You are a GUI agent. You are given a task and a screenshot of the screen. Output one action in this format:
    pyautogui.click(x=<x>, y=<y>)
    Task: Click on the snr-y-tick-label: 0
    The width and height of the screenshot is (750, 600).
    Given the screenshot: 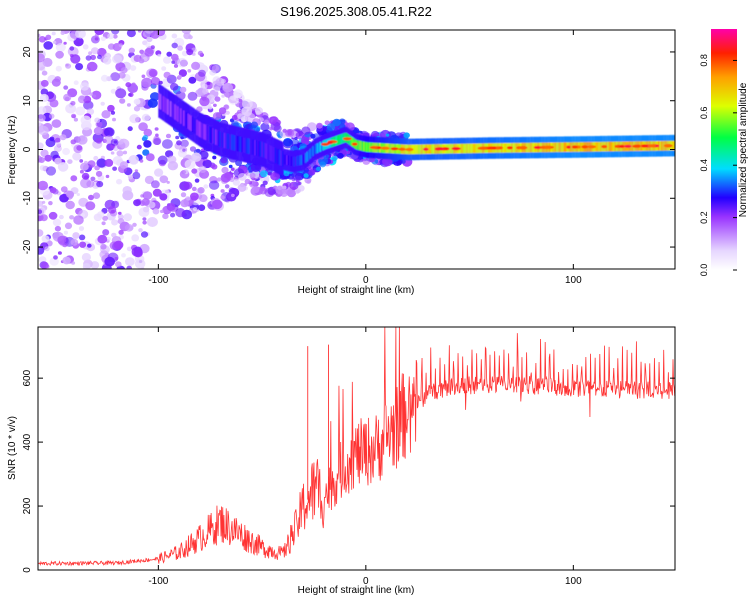 What is the action you would take?
    pyautogui.click(x=27, y=570)
    